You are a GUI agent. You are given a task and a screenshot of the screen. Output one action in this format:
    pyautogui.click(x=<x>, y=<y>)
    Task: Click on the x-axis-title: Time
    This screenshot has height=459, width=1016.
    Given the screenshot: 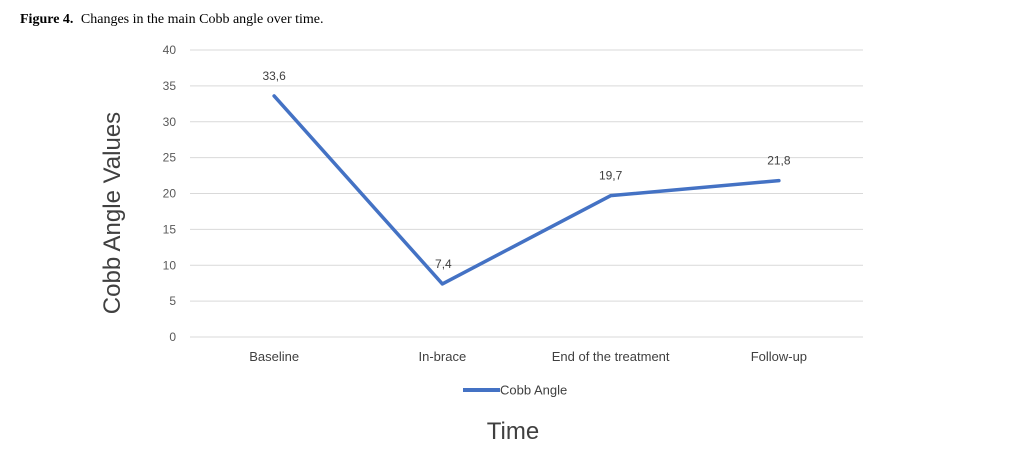 What is the action you would take?
    pyautogui.click(x=513, y=431)
    